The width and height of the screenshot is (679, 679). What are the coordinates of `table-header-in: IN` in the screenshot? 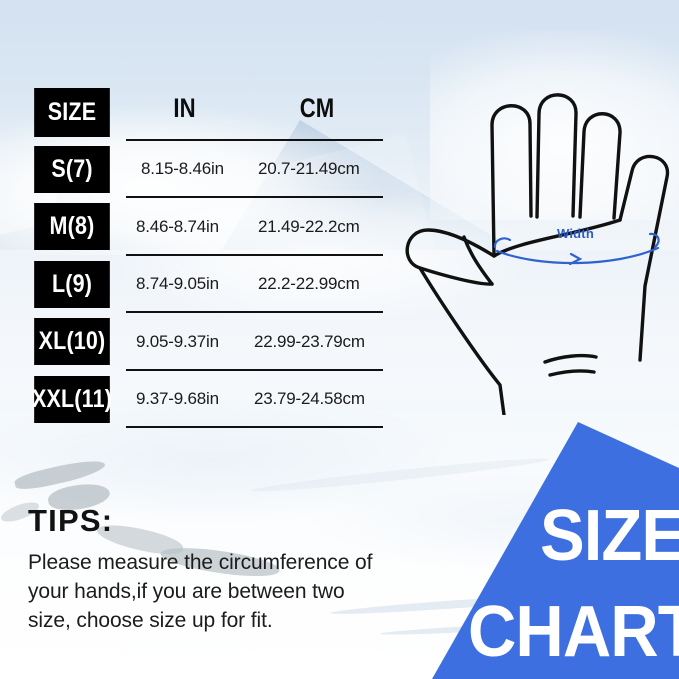 It's located at (184, 108).